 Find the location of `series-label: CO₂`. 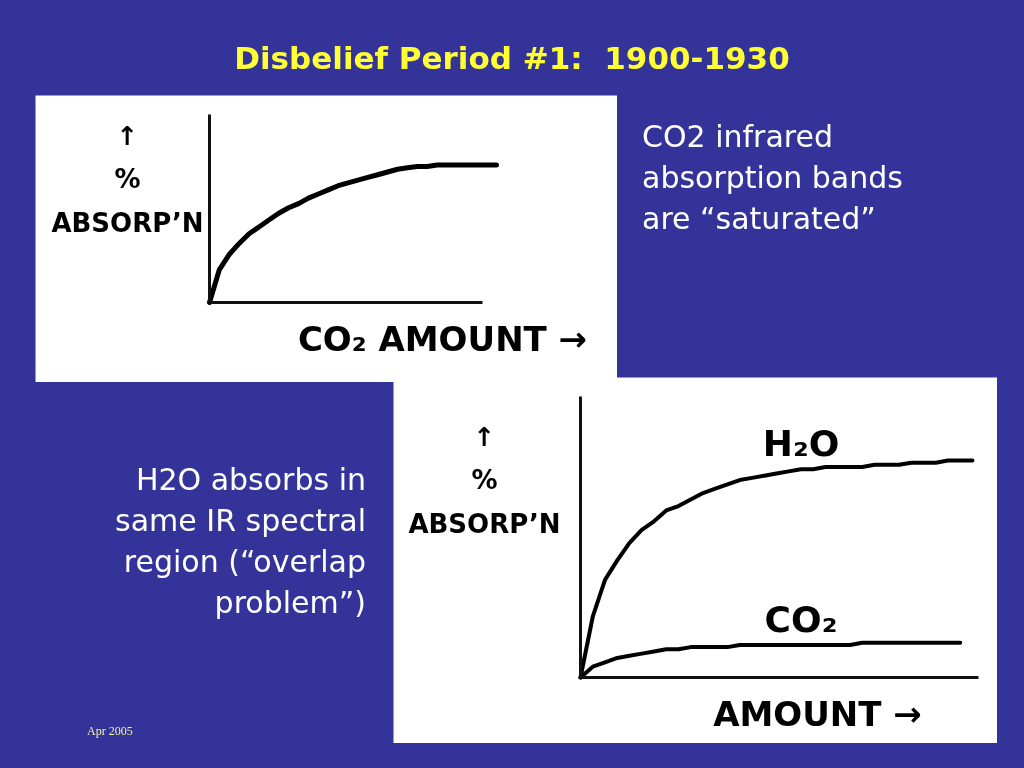

series-label: CO₂ is located at coordinates (801, 619).